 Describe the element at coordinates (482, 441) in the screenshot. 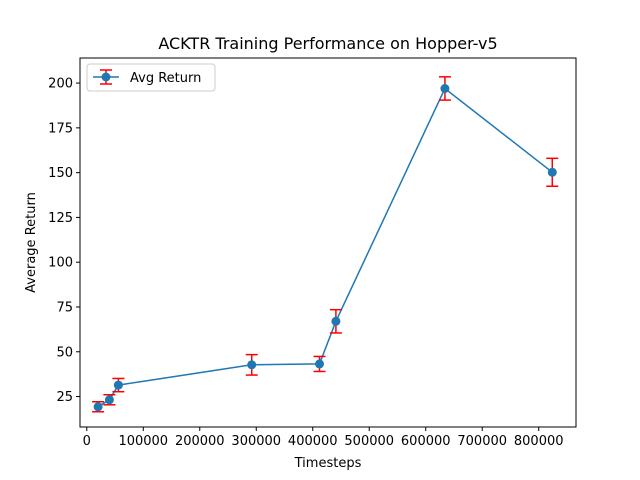

I see `x-tick-label: 700000` at that location.